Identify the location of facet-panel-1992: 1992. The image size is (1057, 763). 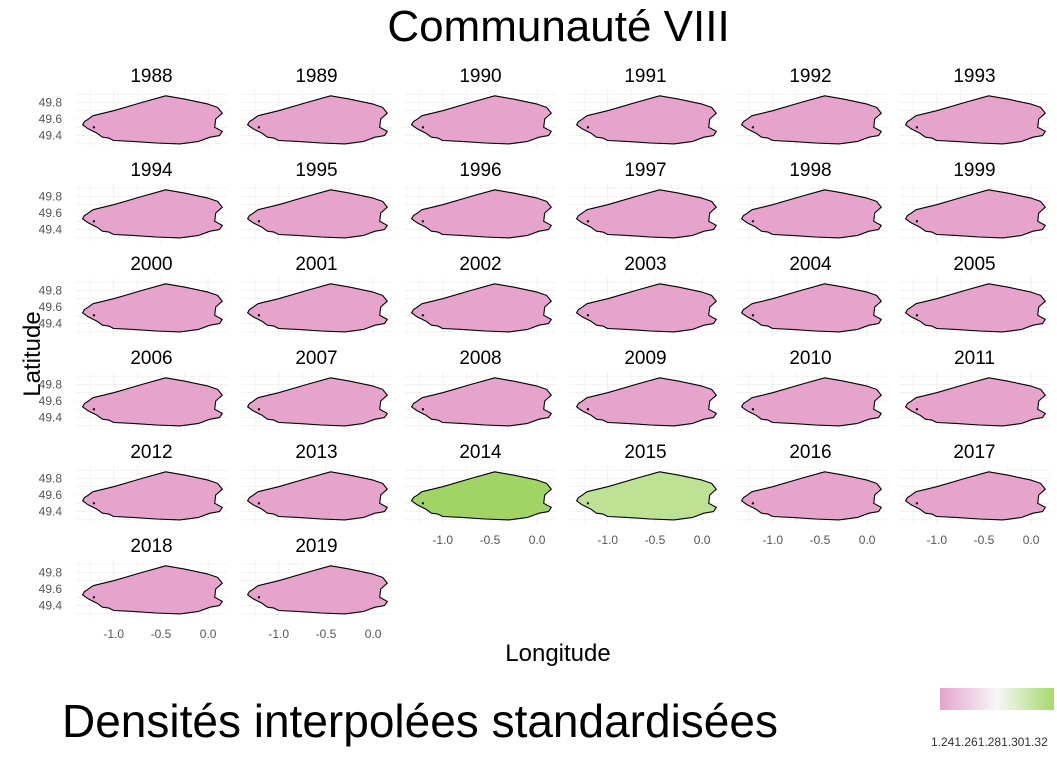
(810, 107).